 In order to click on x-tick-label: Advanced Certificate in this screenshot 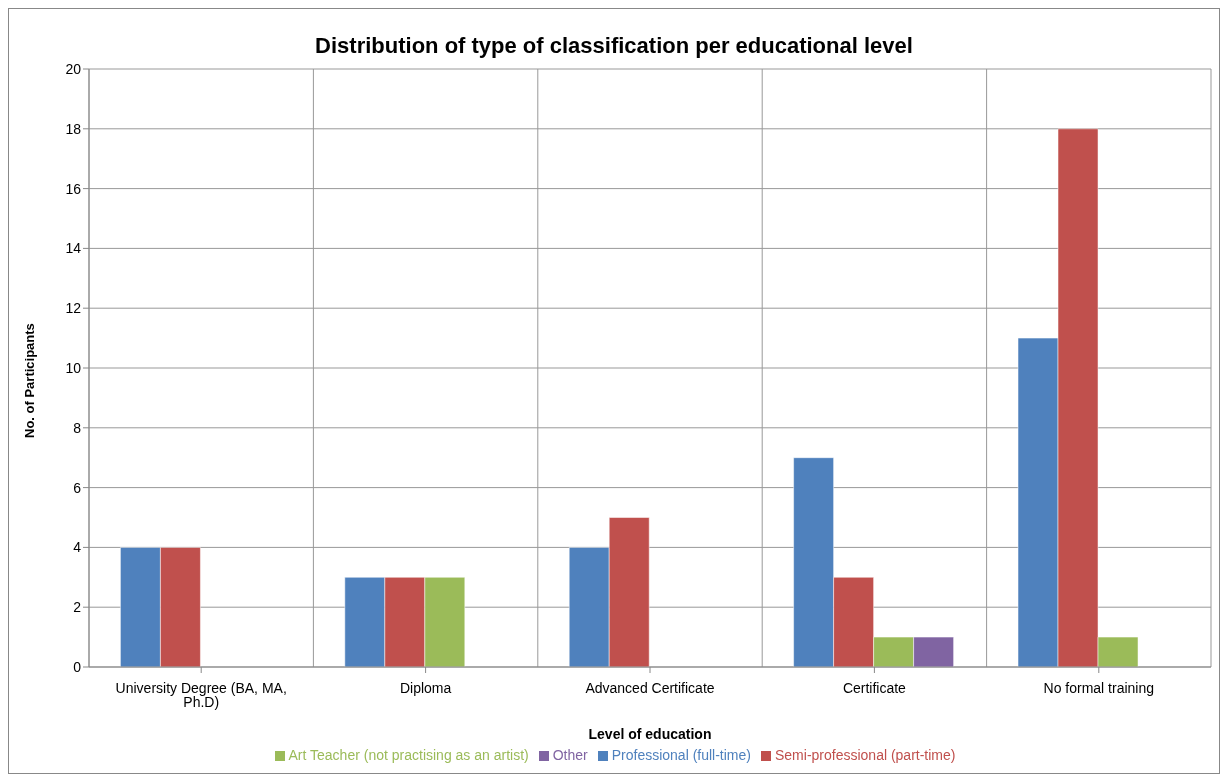, I will do `click(650, 687)`.